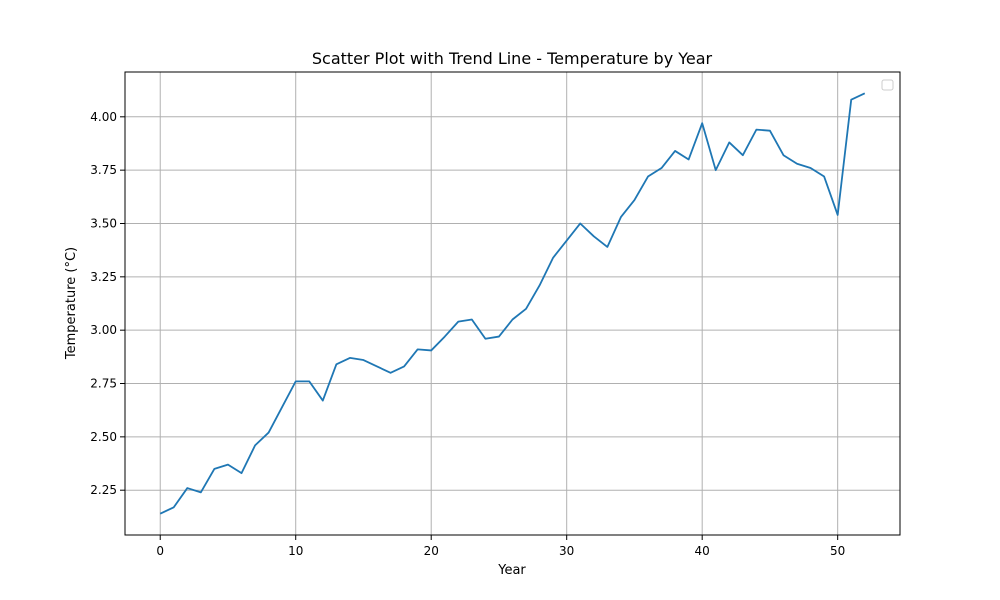 The image size is (1000, 600). I want to click on y-axis-label: Temperature (°C), so click(71, 303).